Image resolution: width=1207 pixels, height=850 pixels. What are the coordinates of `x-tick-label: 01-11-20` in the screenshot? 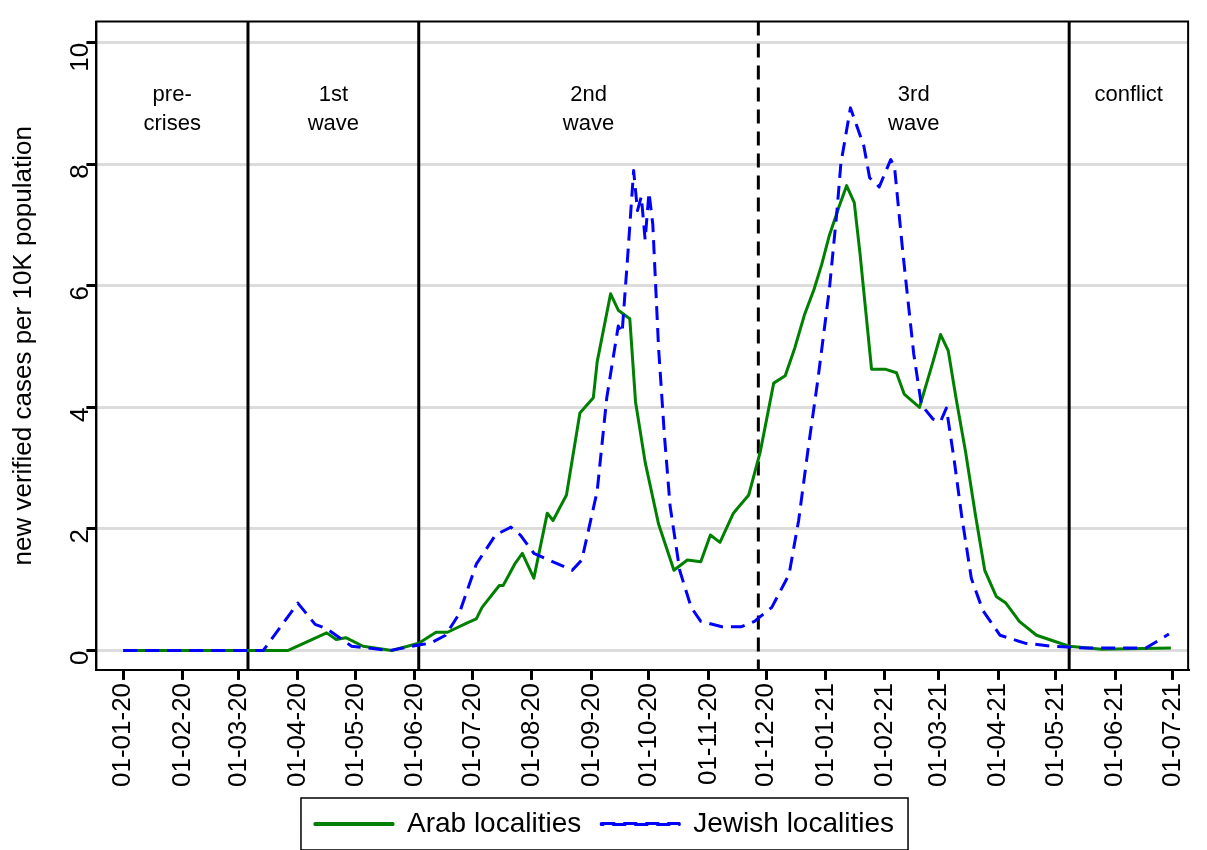 It's located at (706, 734).